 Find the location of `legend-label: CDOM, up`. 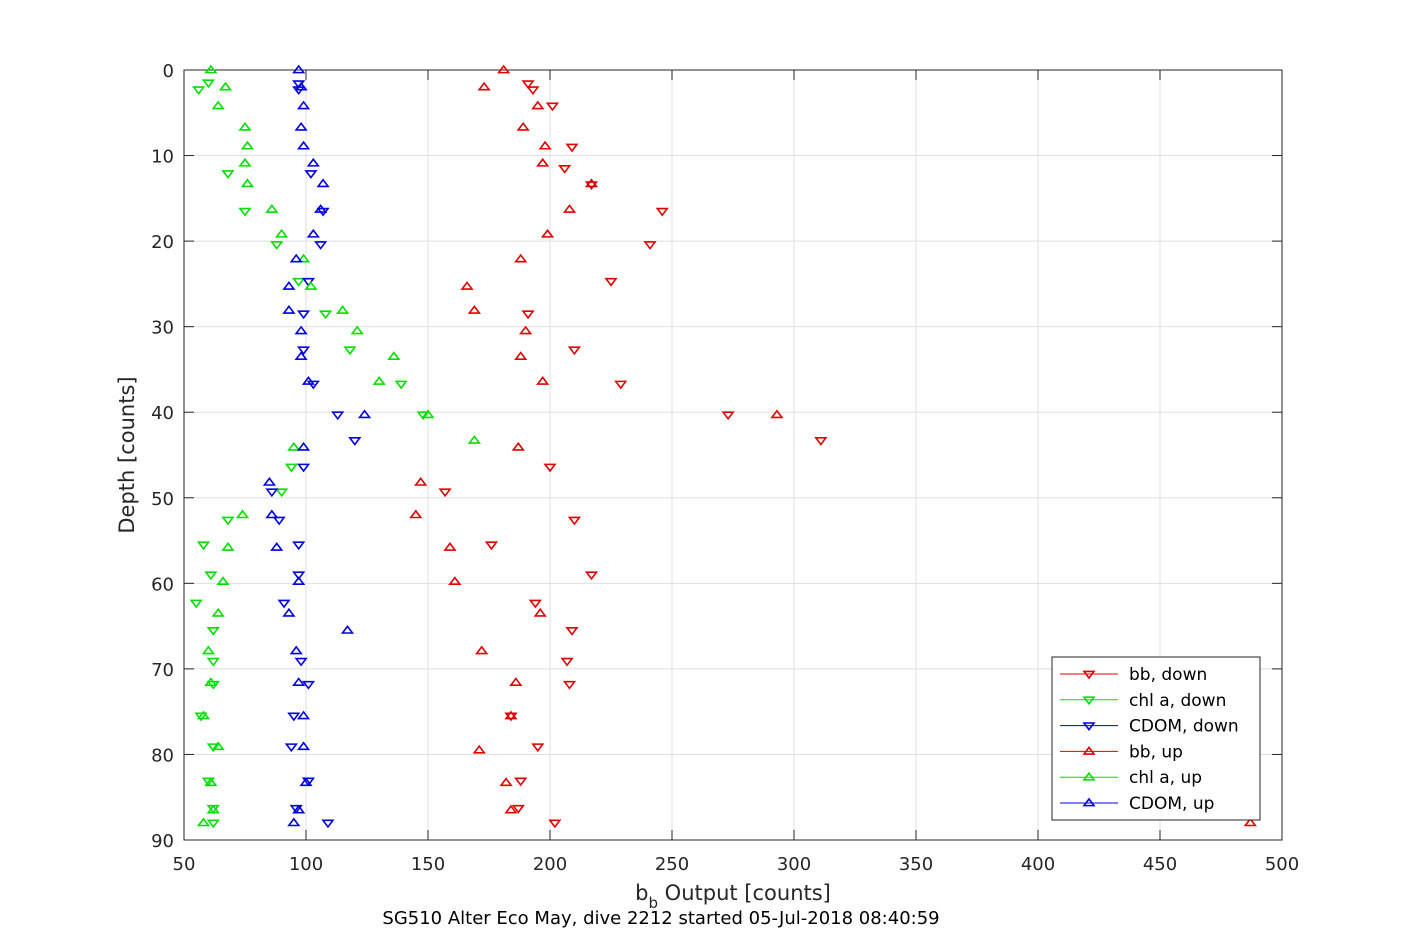

legend-label: CDOM, up is located at coordinates (1171, 804).